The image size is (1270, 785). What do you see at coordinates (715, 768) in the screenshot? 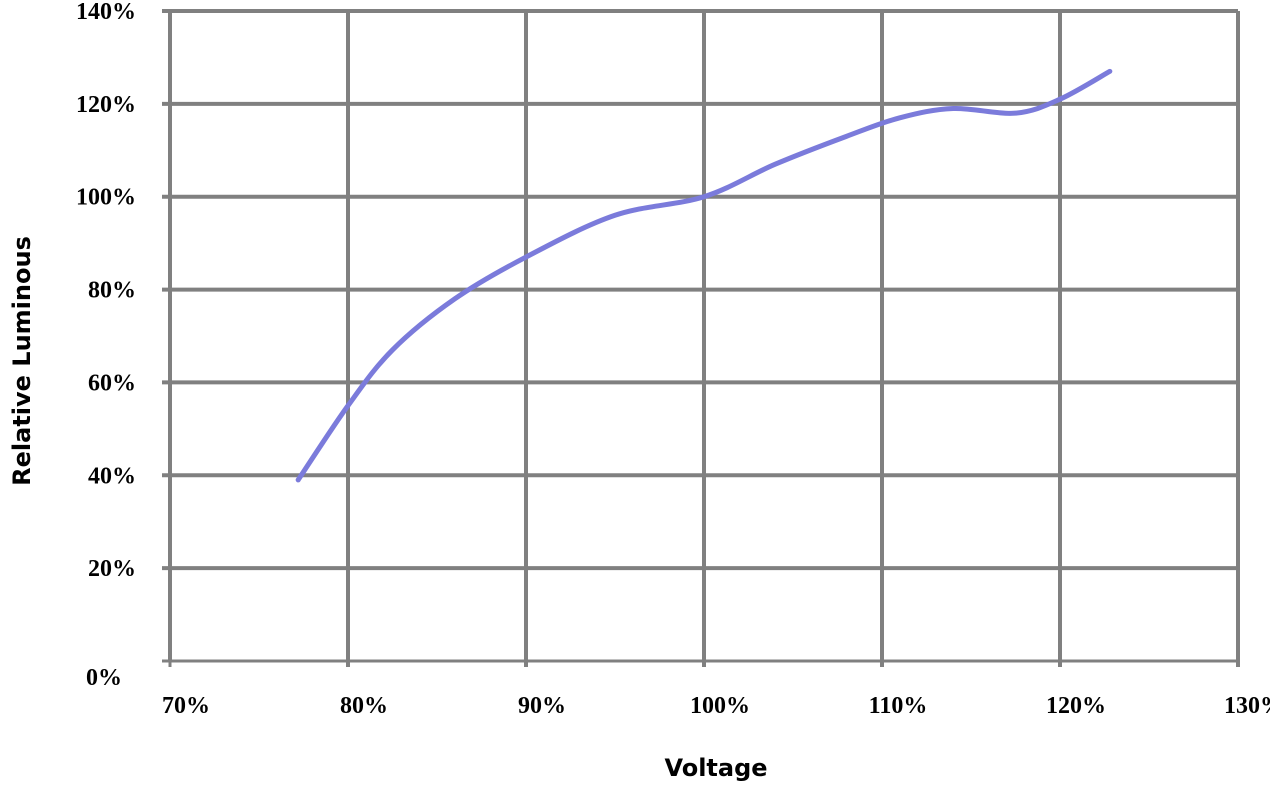
I see `x-axis-title: Voltage` at bounding box center [715, 768].